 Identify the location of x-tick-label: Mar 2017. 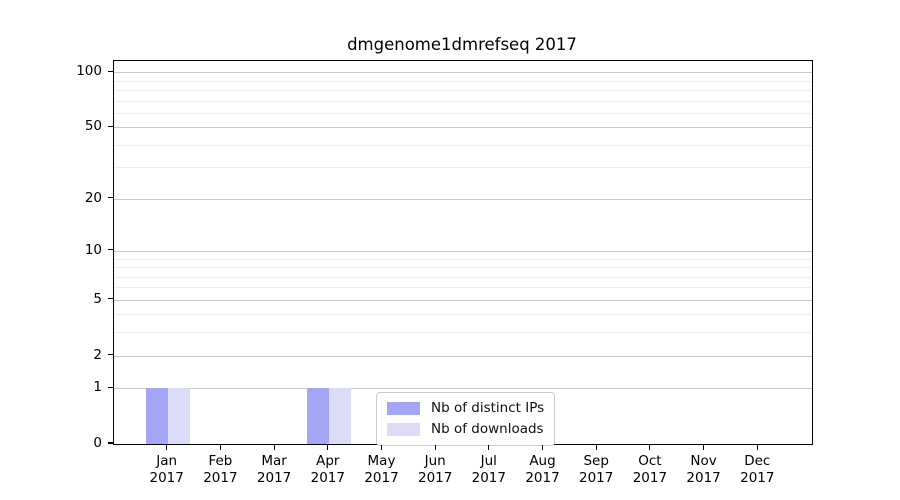
(274, 470).